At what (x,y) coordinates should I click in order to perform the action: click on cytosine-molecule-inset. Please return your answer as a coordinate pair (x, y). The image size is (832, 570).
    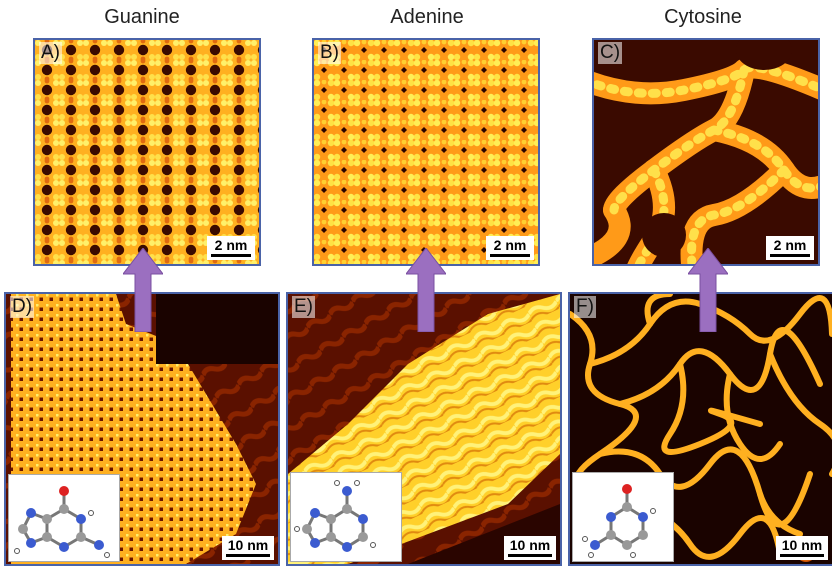
    Looking at the image, I should click on (623, 517).